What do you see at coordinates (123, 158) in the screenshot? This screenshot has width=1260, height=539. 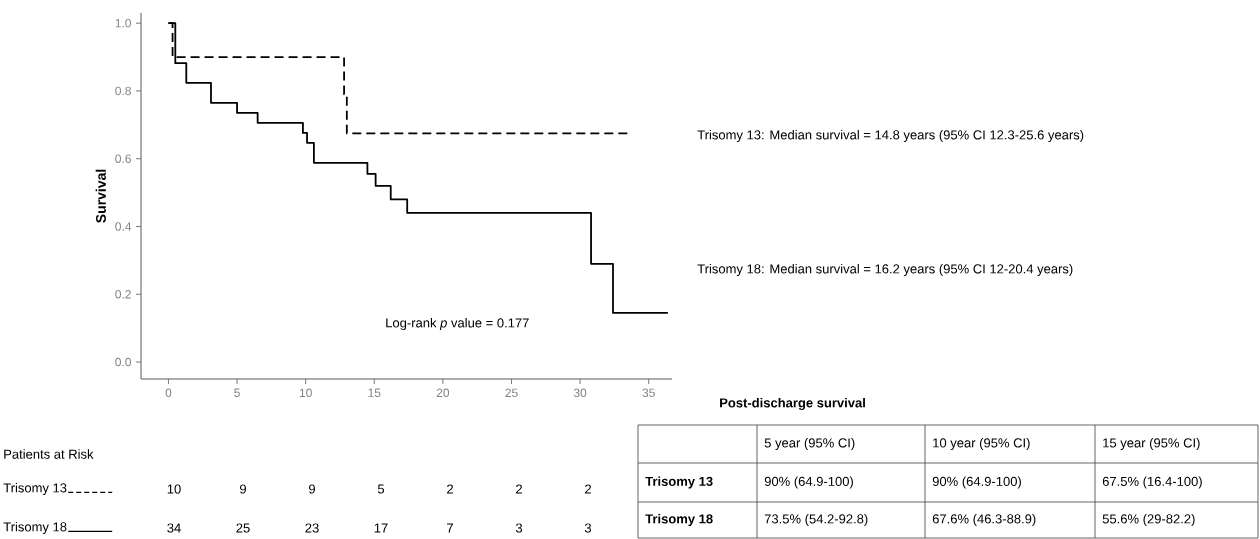 I see `y-tick-label: 0.6` at bounding box center [123, 158].